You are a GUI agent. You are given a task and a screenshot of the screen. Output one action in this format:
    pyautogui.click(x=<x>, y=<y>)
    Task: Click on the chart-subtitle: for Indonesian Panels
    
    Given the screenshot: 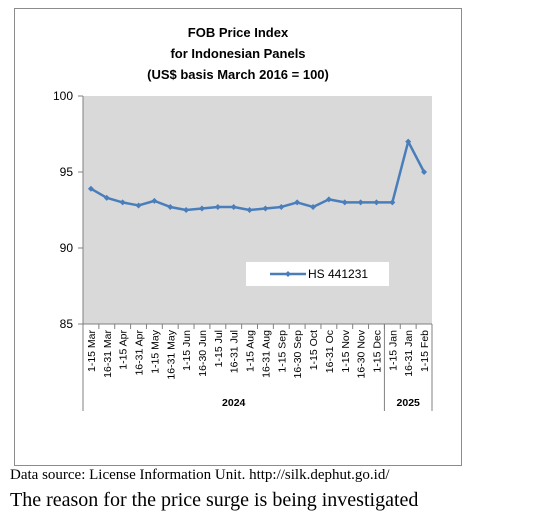 What is the action you would take?
    pyautogui.click(x=238, y=53)
    